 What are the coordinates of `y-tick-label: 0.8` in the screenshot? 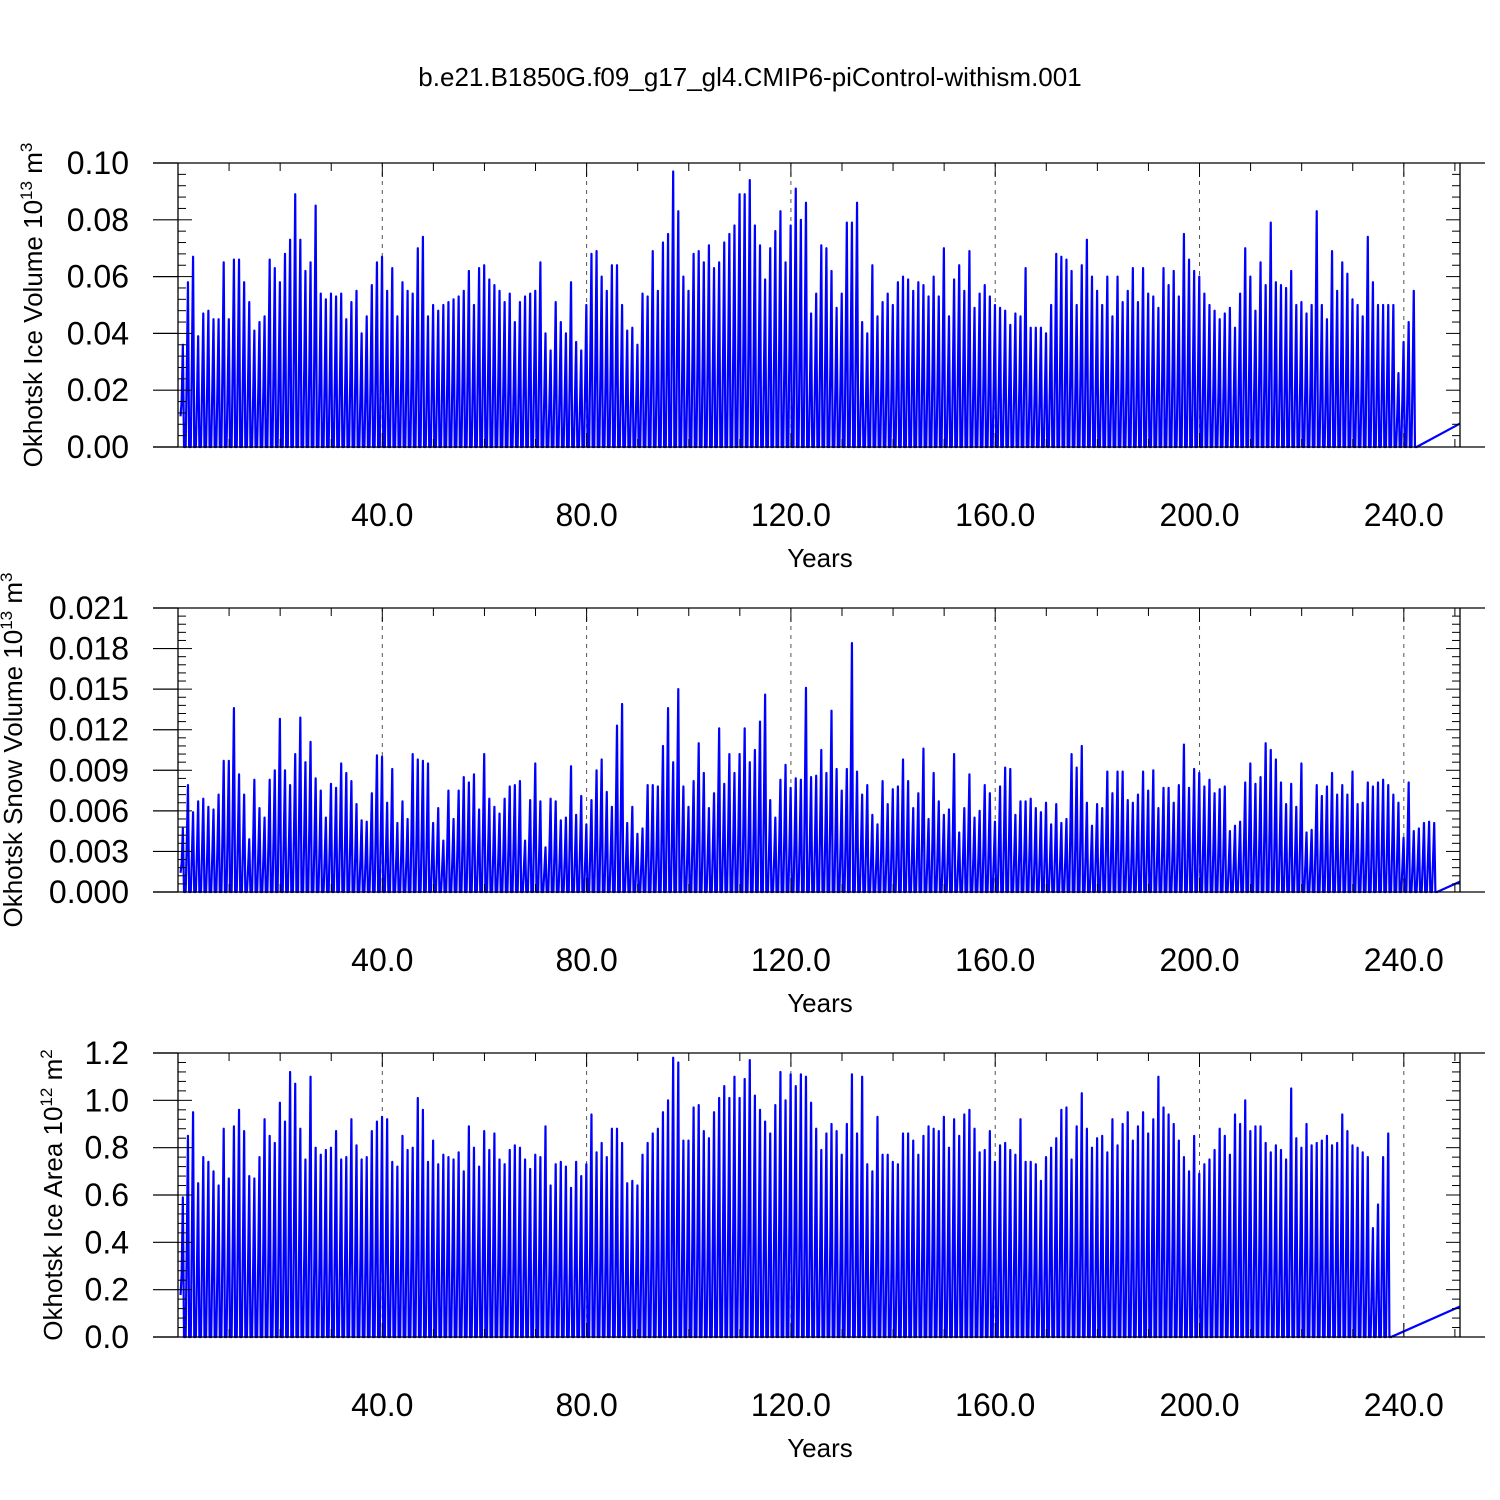 It's located at (107, 1148).